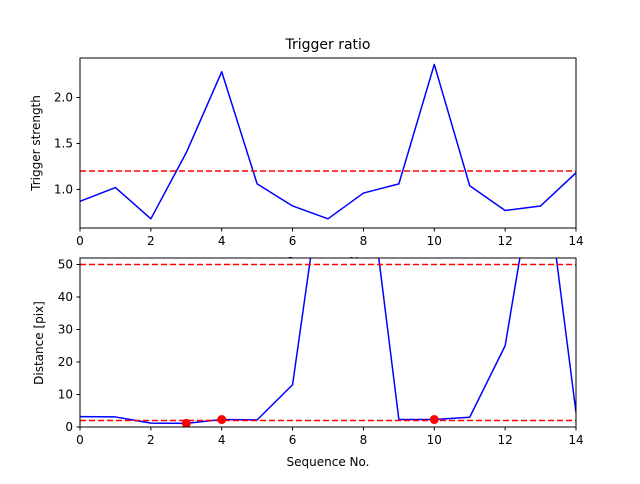 The width and height of the screenshot is (640, 484). Describe the element at coordinates (63, 98) in the screenshot. I see `top-y-tick-label: 2.0` at that location.